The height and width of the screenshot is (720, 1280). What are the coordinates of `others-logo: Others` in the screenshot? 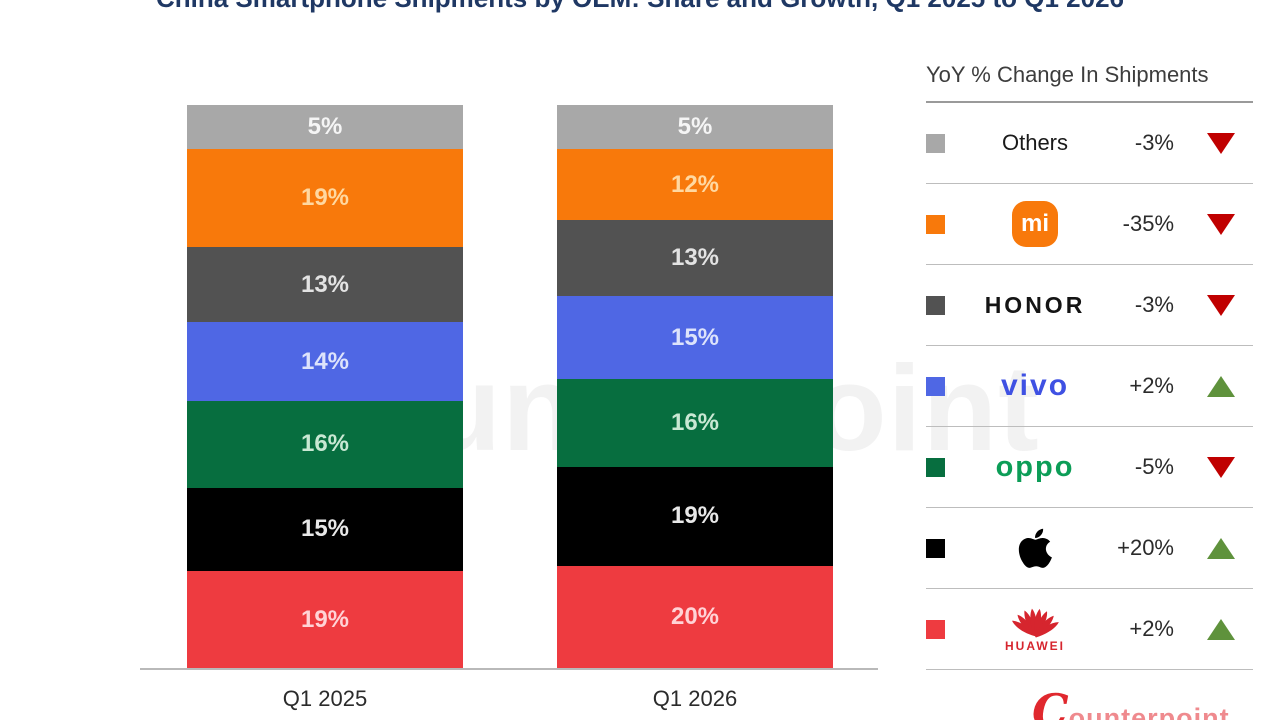 It's located at (1035, 143).